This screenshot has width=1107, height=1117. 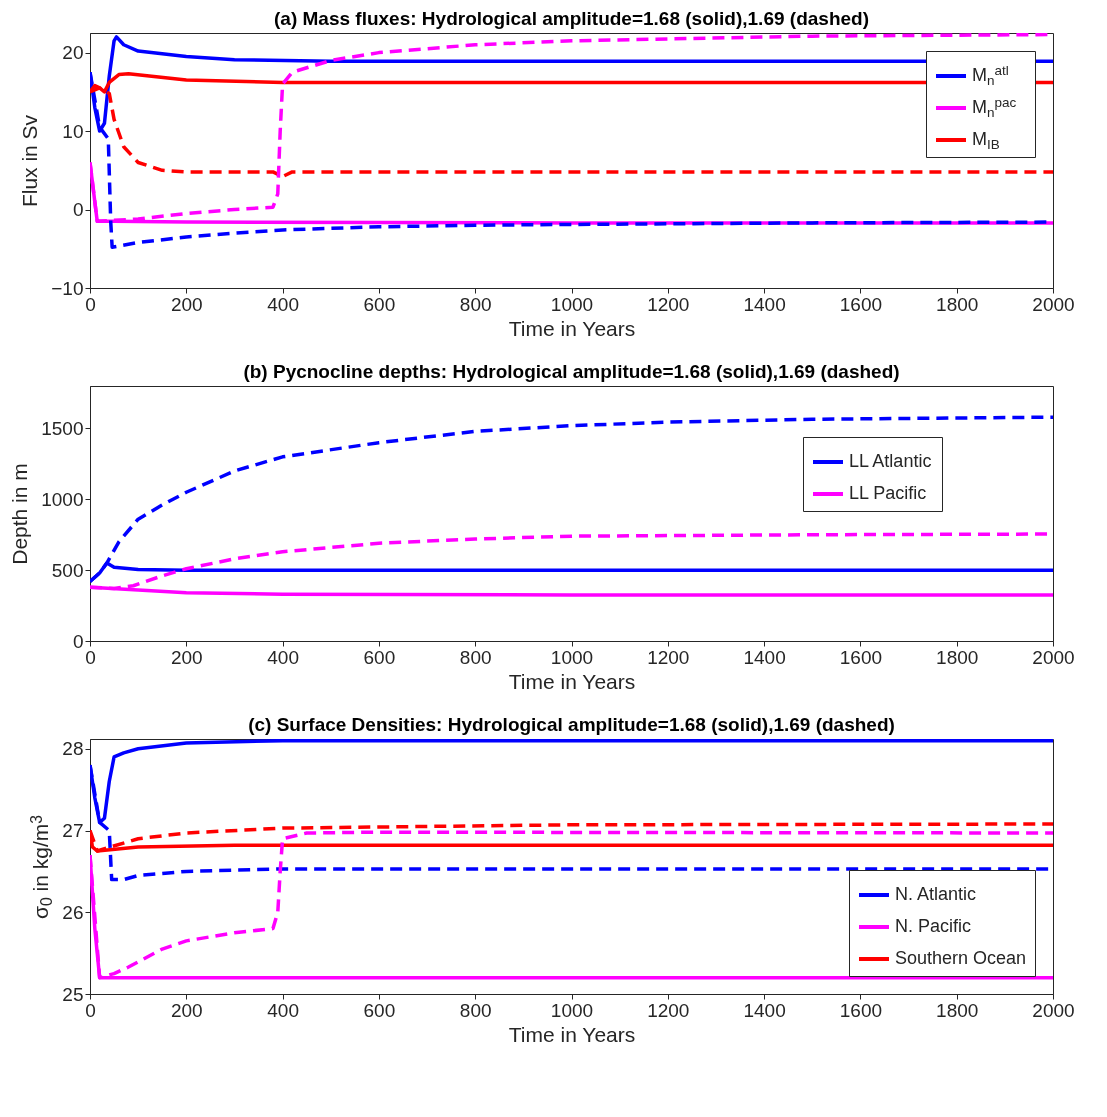 I want to click on y-axis-title: Depth in m, so click(x=20, y=514).